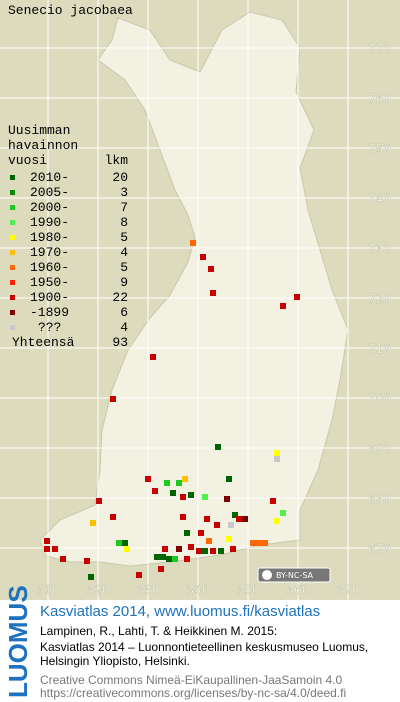  What do you see at coordinates (117, 160) in the screenshot?
I see `legend-heading: lkm` at bounding box center [117, 160].